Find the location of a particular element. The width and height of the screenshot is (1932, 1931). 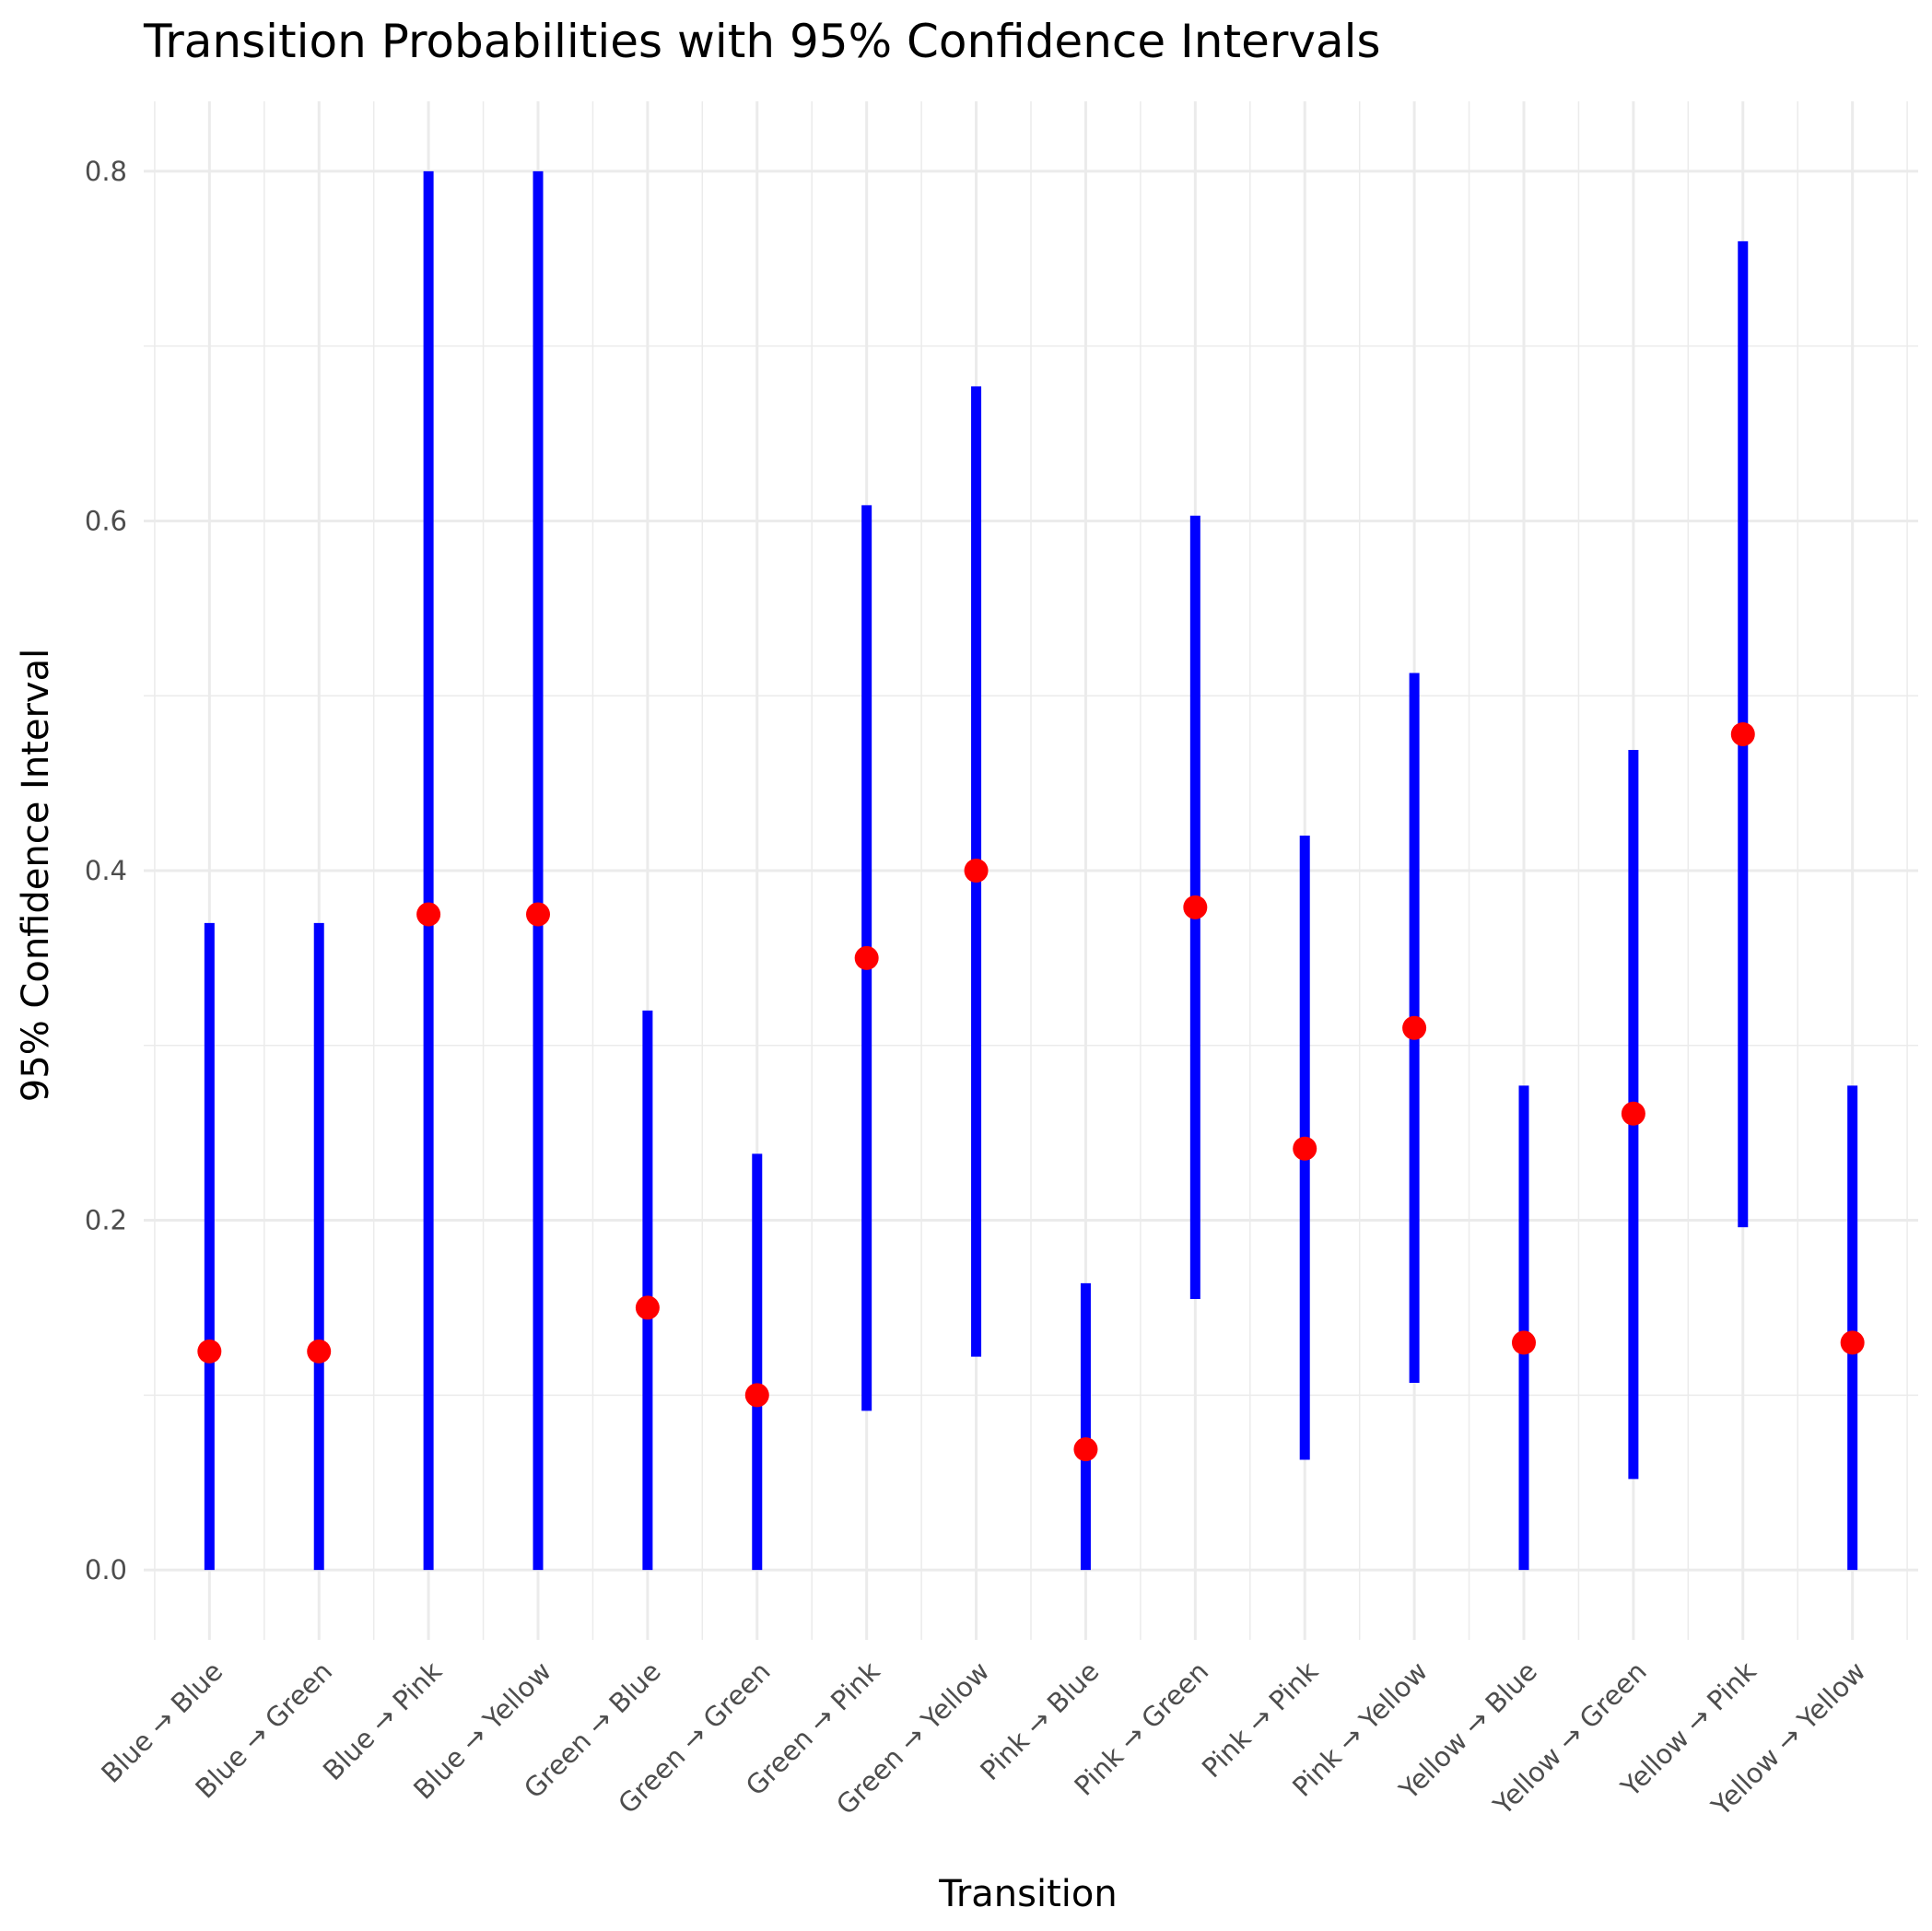

y-tick-label: 0.8 is located at coordinates (106, 171).